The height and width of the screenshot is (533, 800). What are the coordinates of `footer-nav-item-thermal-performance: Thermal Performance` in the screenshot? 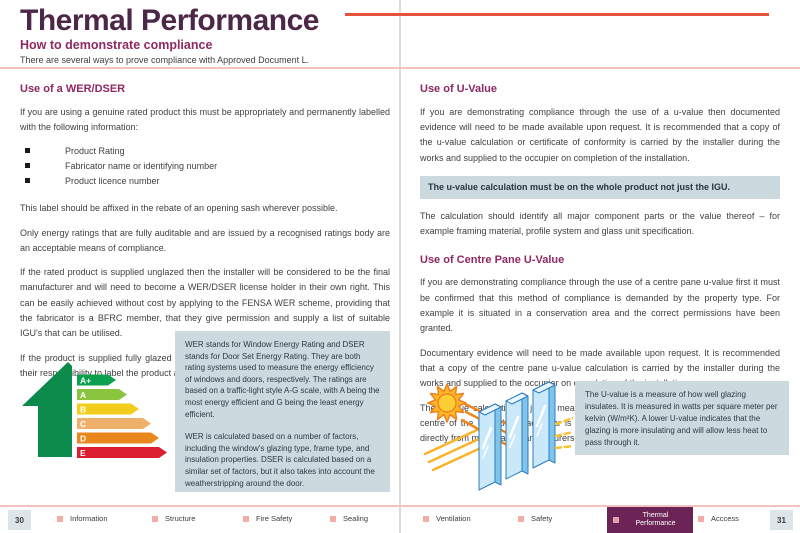 It's located at (650, 520).